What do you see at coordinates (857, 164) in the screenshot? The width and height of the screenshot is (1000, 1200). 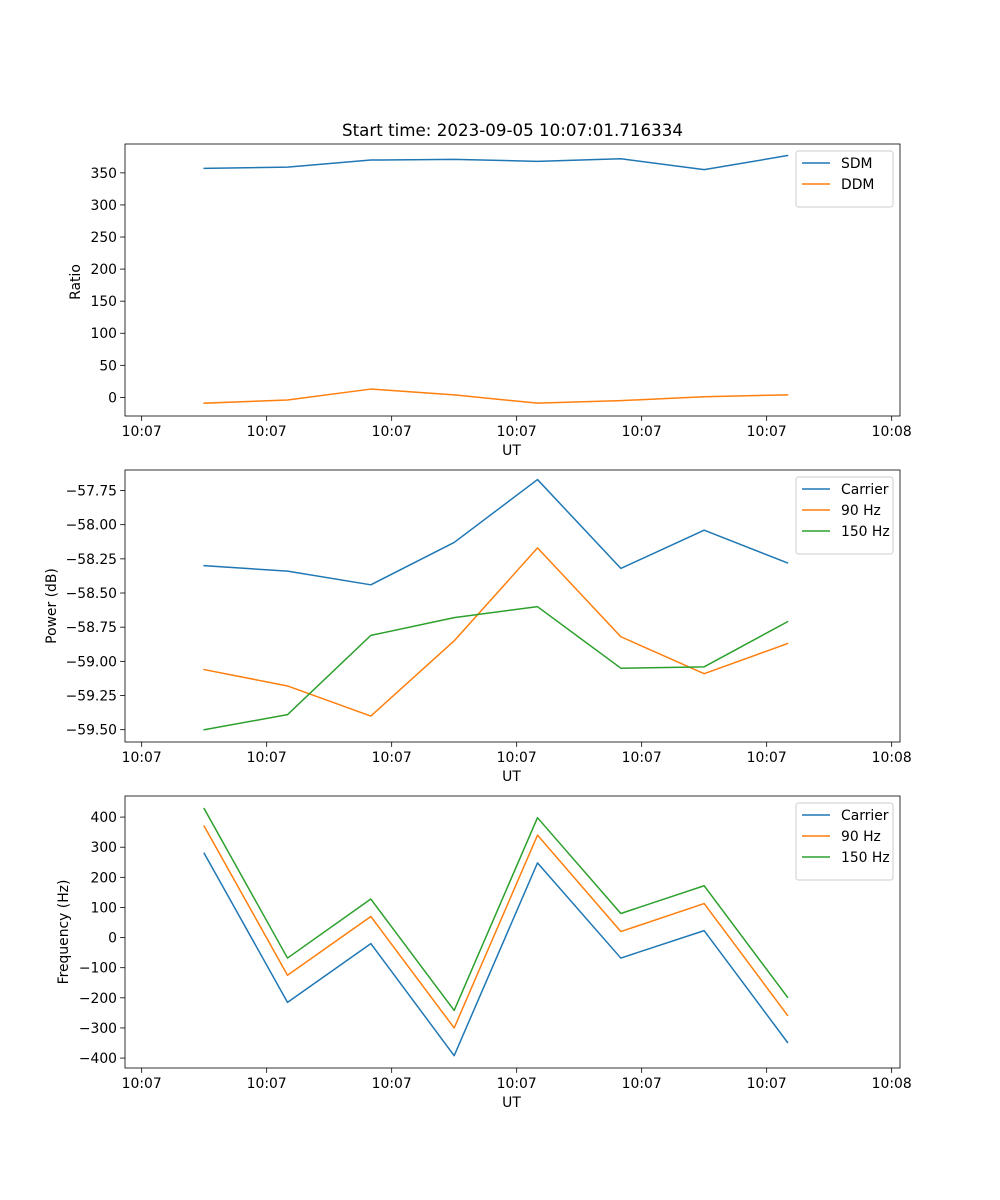 I see `legend-label: SDM` at bounding box center [857, 164].